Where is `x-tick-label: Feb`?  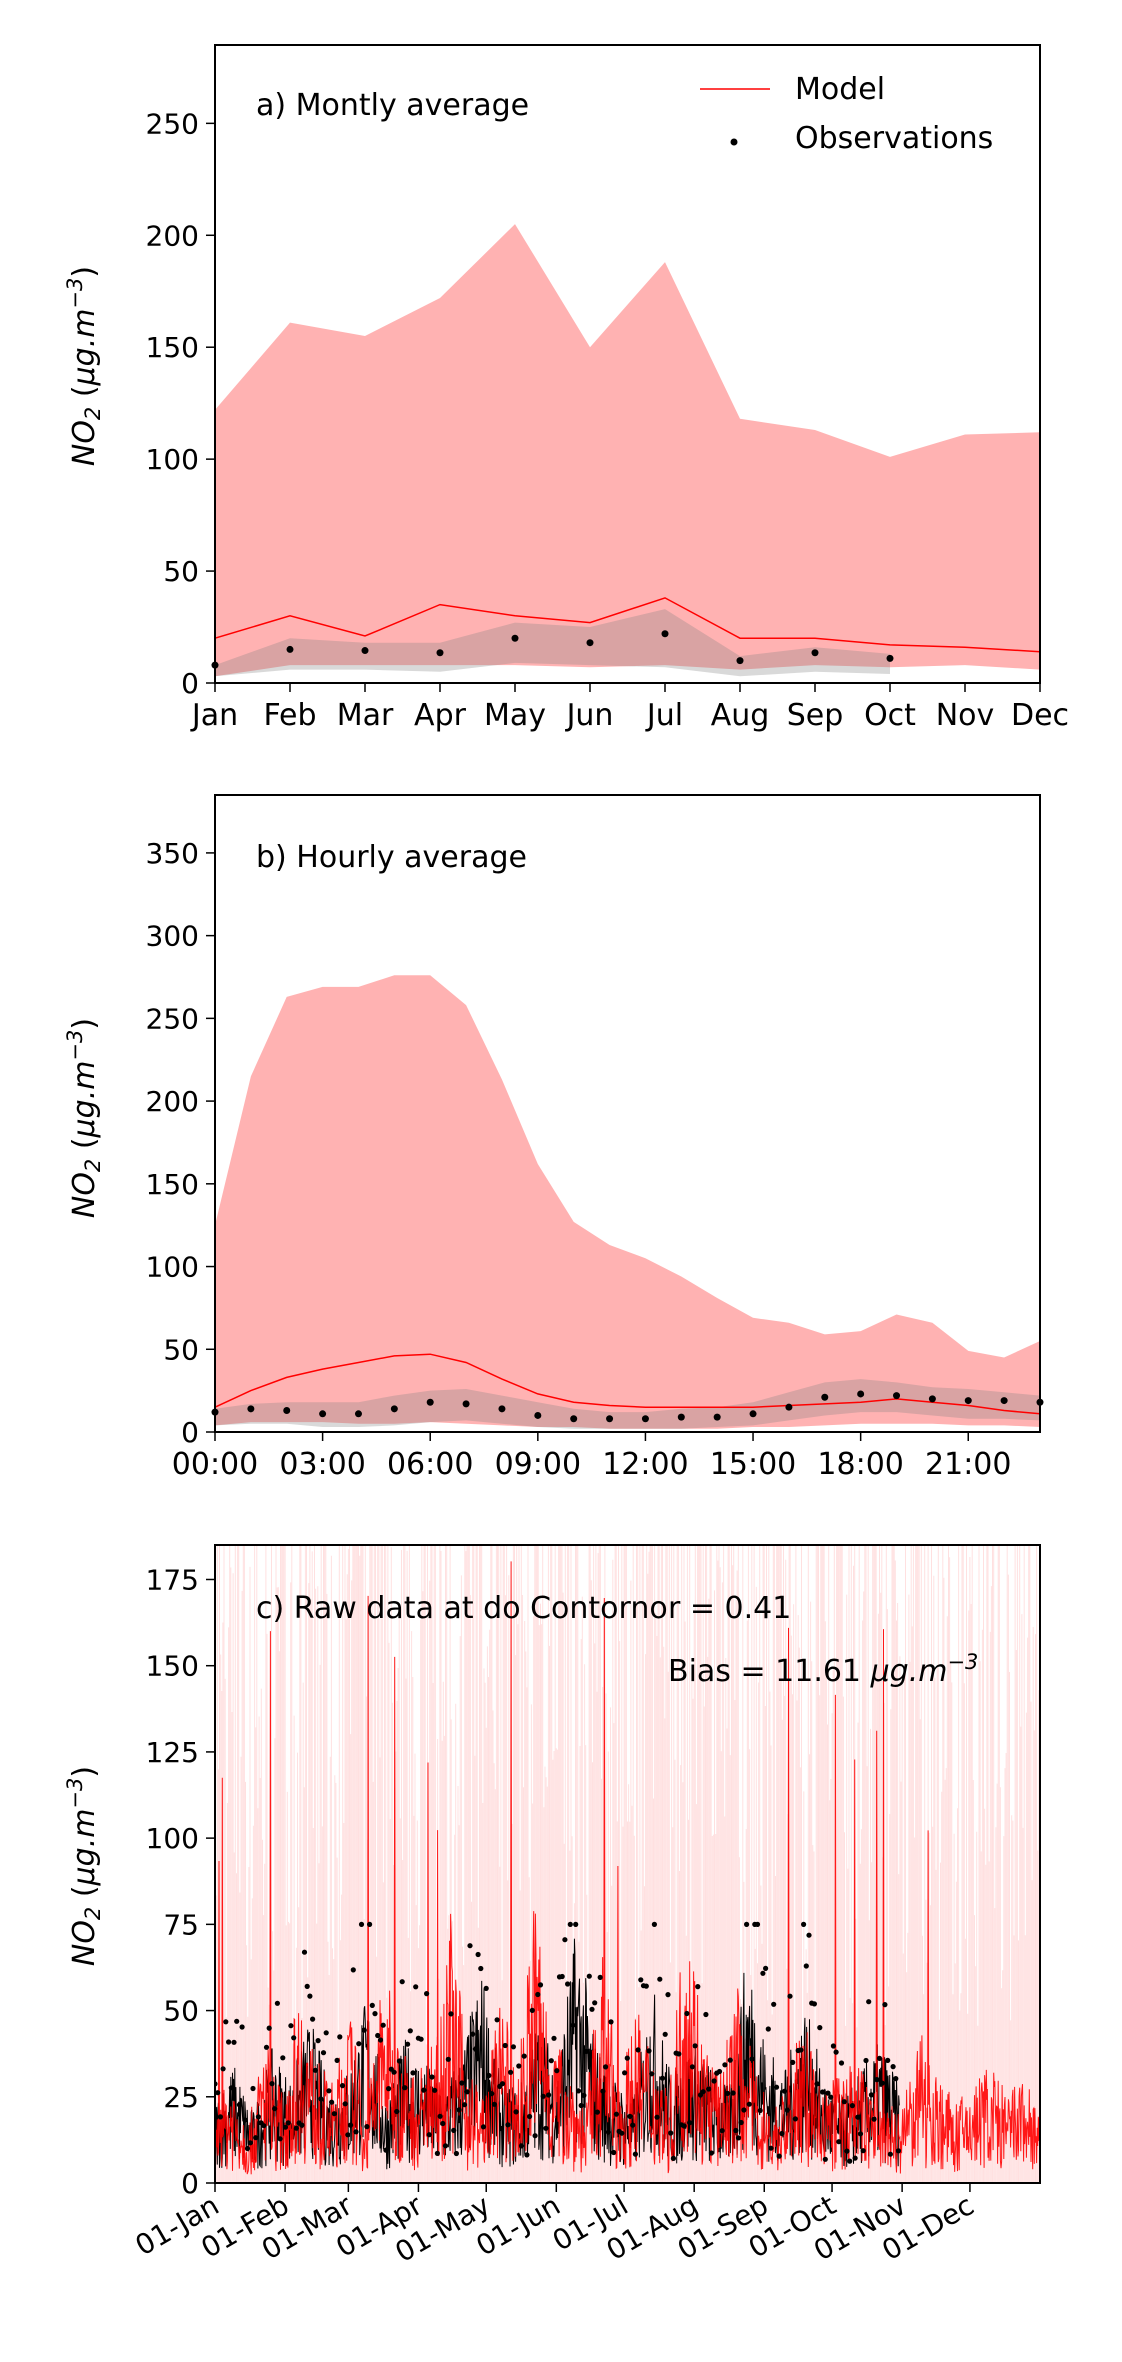
x-tick-label: Feb is located at coordinates (289, 715).